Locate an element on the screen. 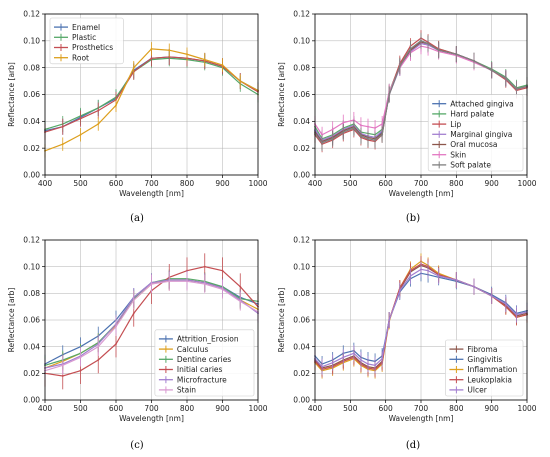 This screenshot has height=457, width=550. legend-item: Dentine caries is located at coordinates (194, 359).